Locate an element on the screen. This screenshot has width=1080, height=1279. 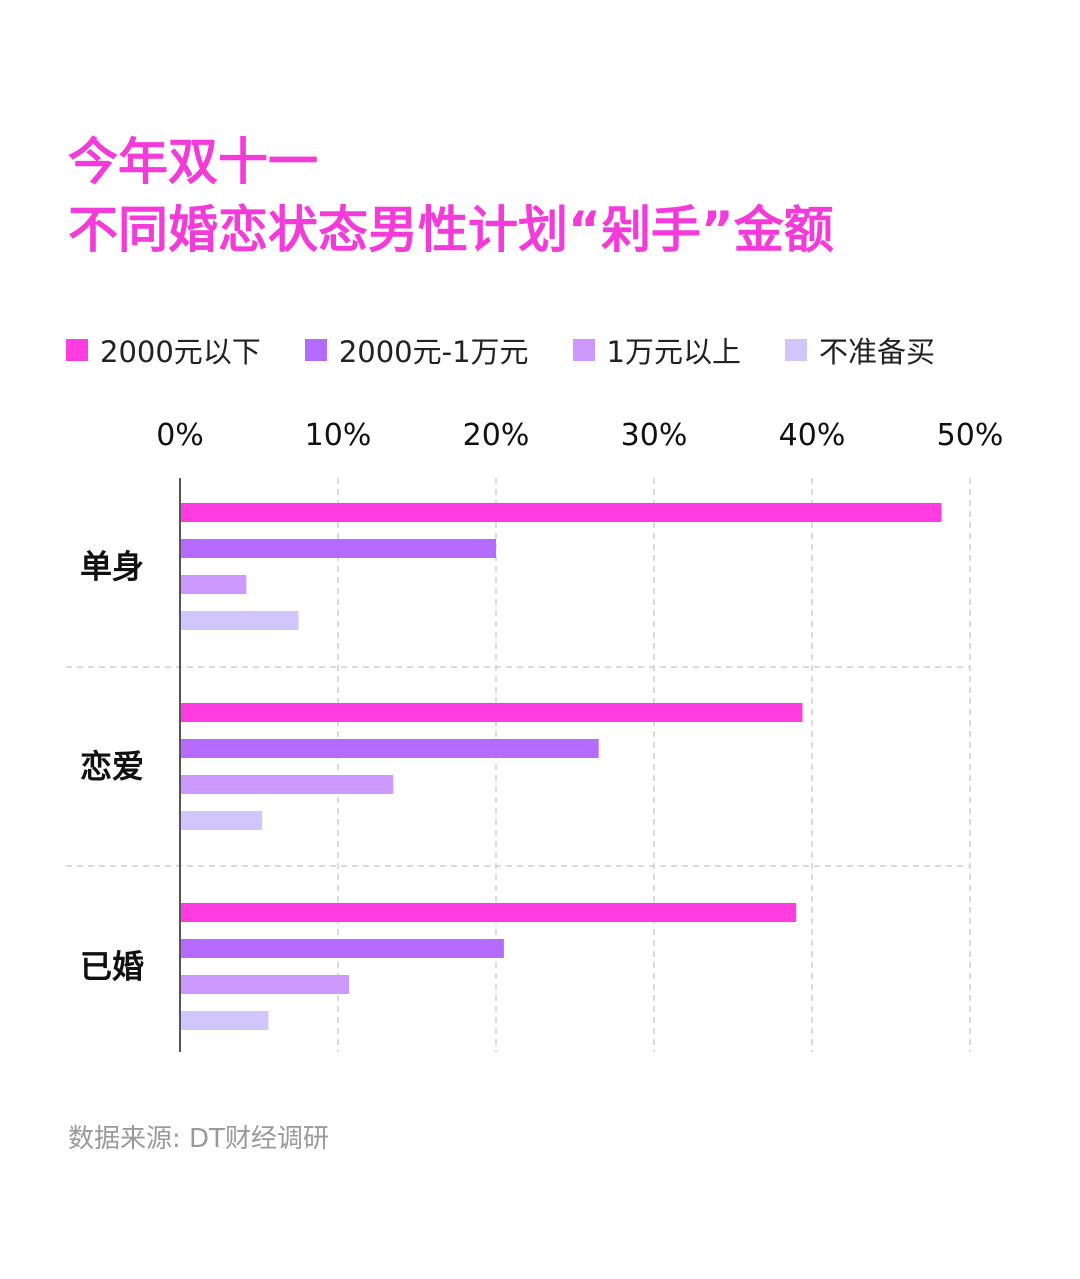
x-tick-label: 30% is located at coordinates (654, 435).